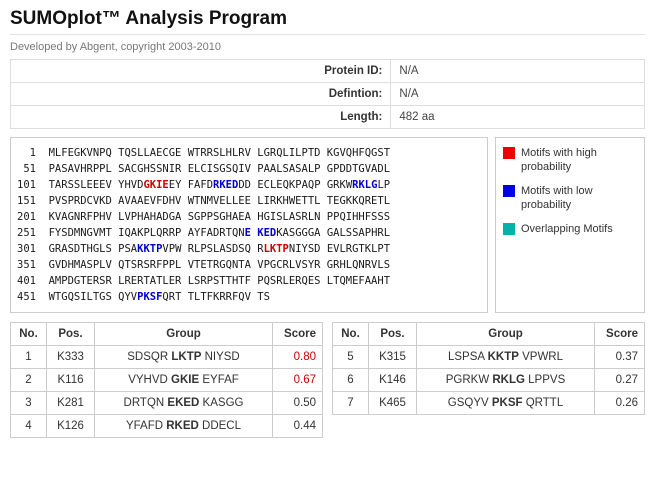  I want to click on sequence-segment: TLTFKRRFQV, so click(219, 297).